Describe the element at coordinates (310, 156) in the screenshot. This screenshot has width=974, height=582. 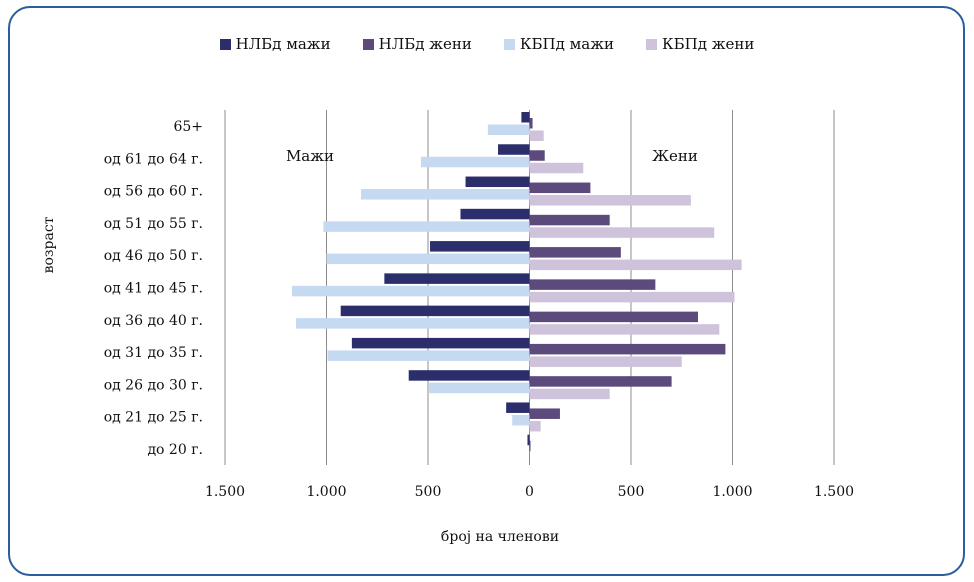
I see `annotation-mazhi: Мажи` at that location.